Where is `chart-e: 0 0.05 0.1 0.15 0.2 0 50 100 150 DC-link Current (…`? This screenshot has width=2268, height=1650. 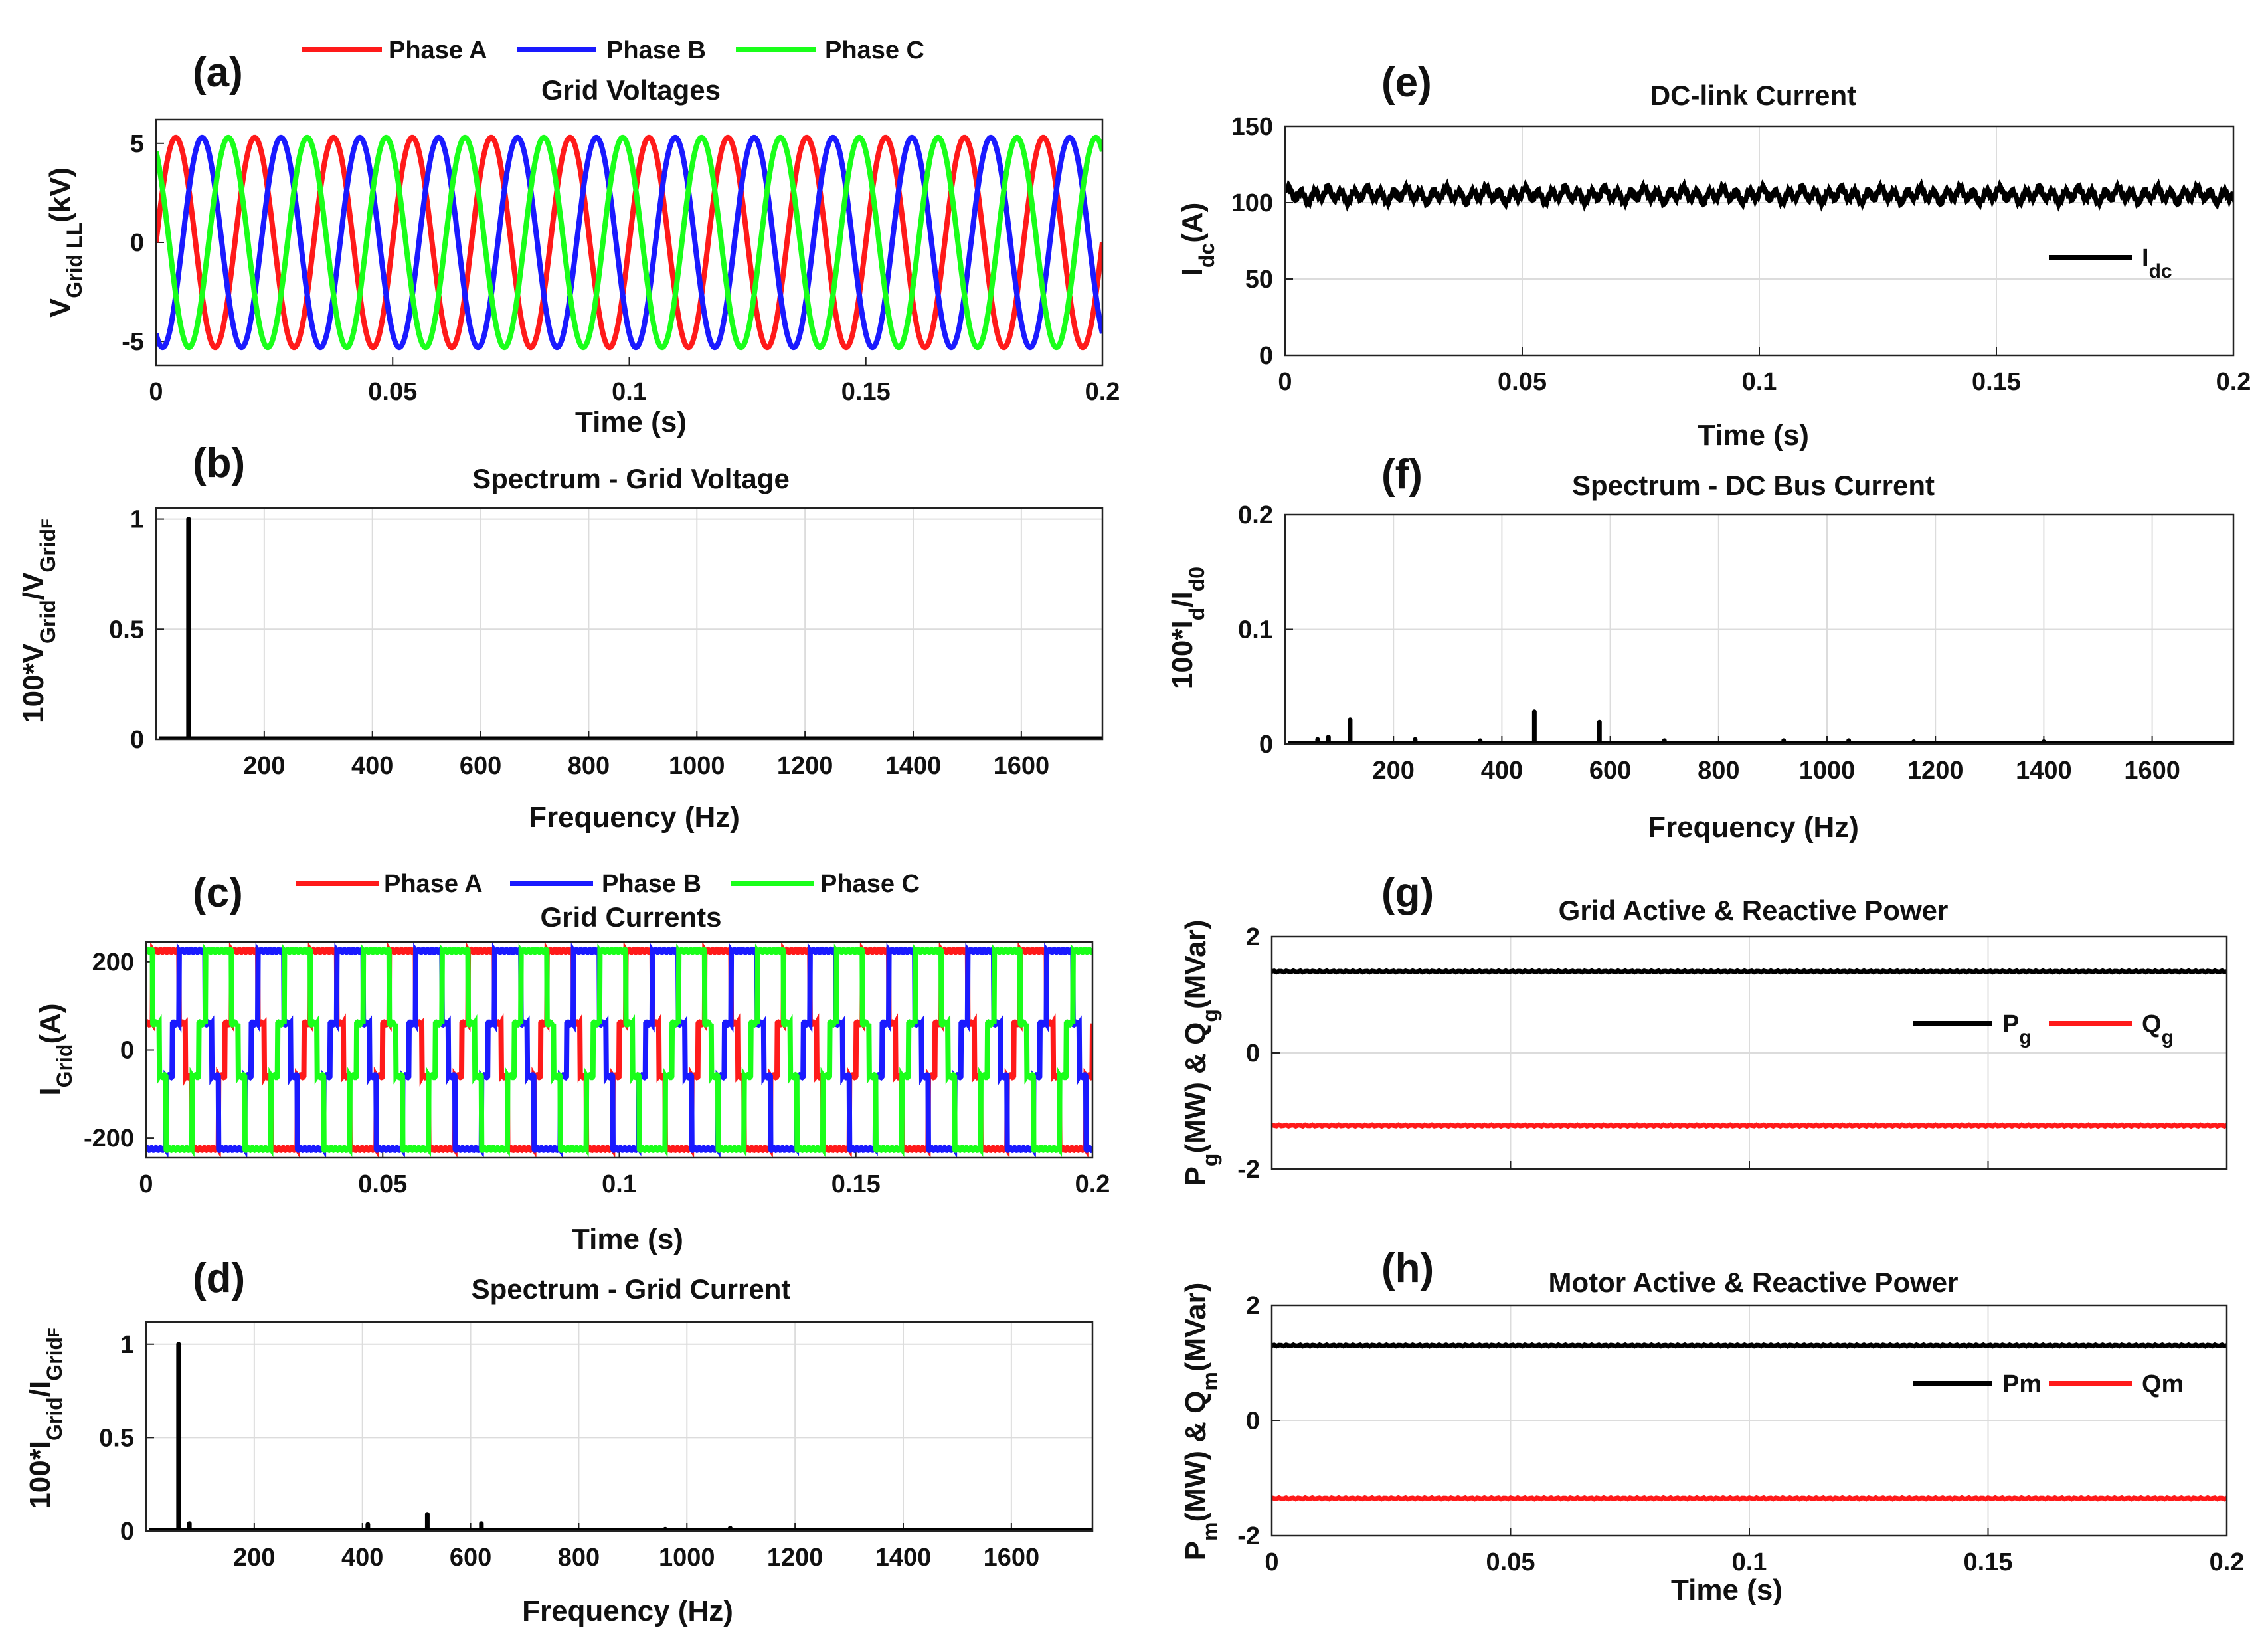
chart-e: 0 0.05 0.1 0.15 0.2 0 50 100 150 DC-link Current (… is located at coordinates (1713, 256).